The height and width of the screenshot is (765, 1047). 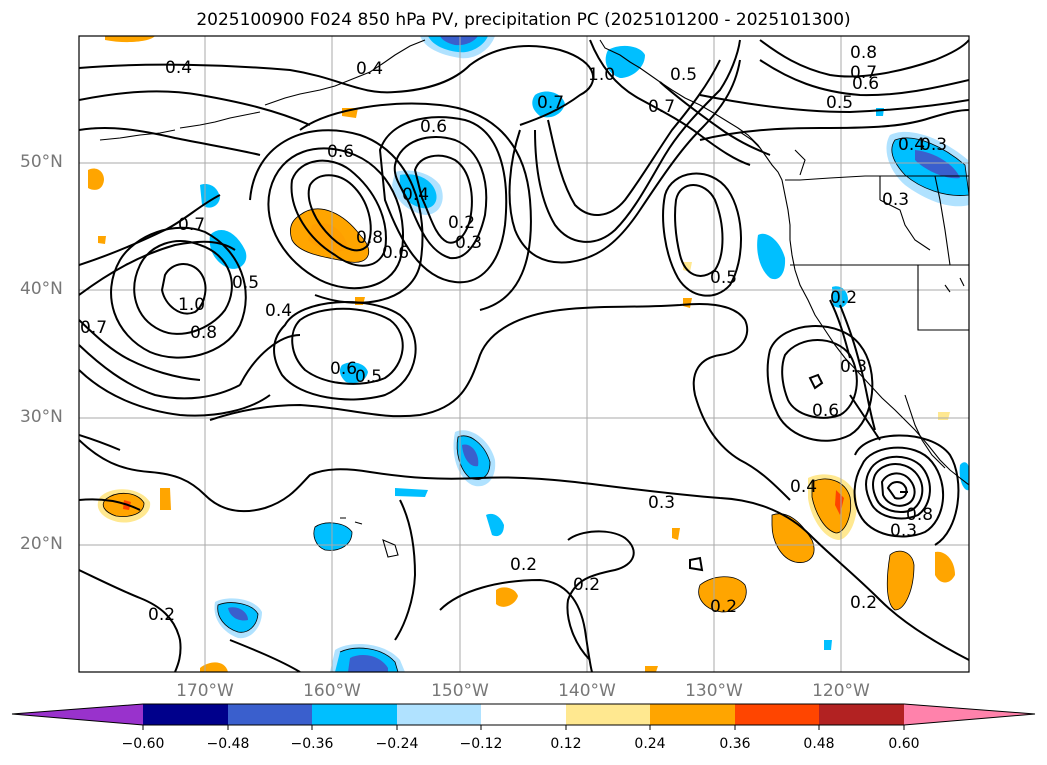 What do you see at coordinates (735, 744) in the screenshot?
I see `colorbar-tick-label: 0.36` at bounding box center [735, 744].